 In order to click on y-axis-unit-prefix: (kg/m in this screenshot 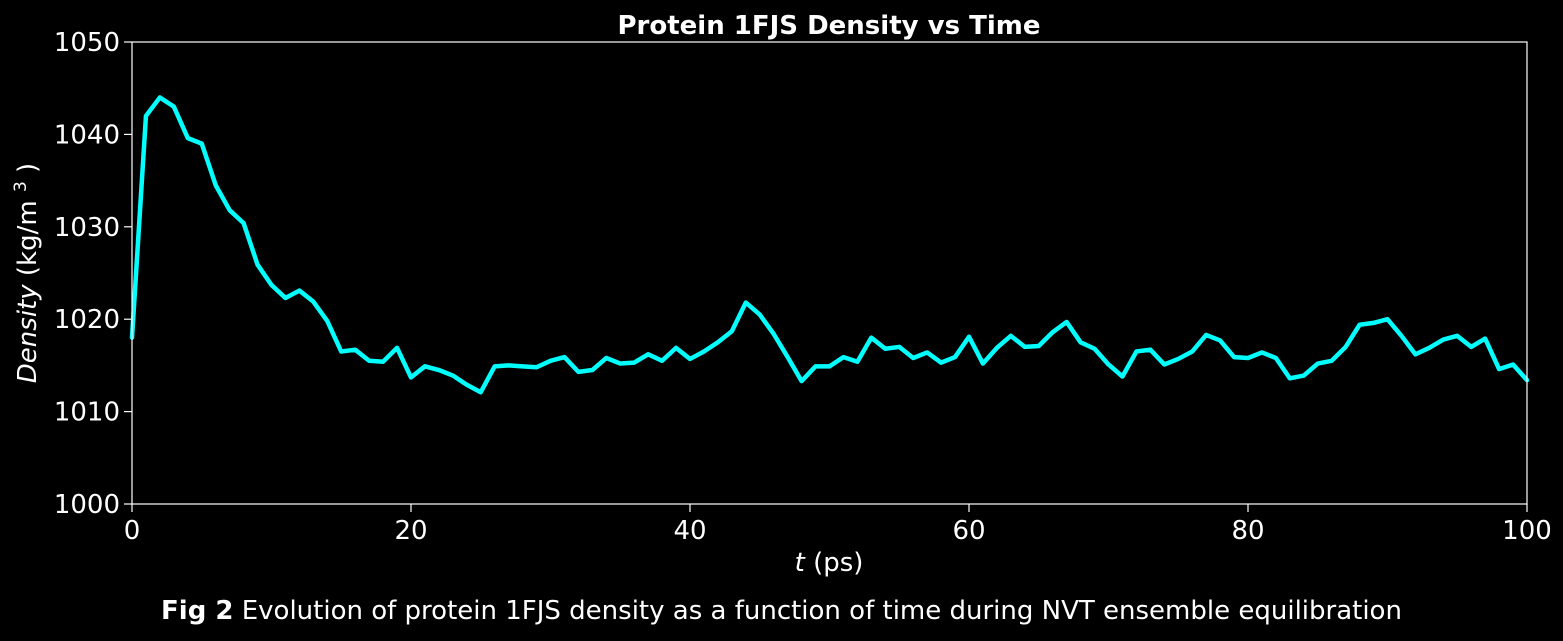, I will do `click(28, 238)`.